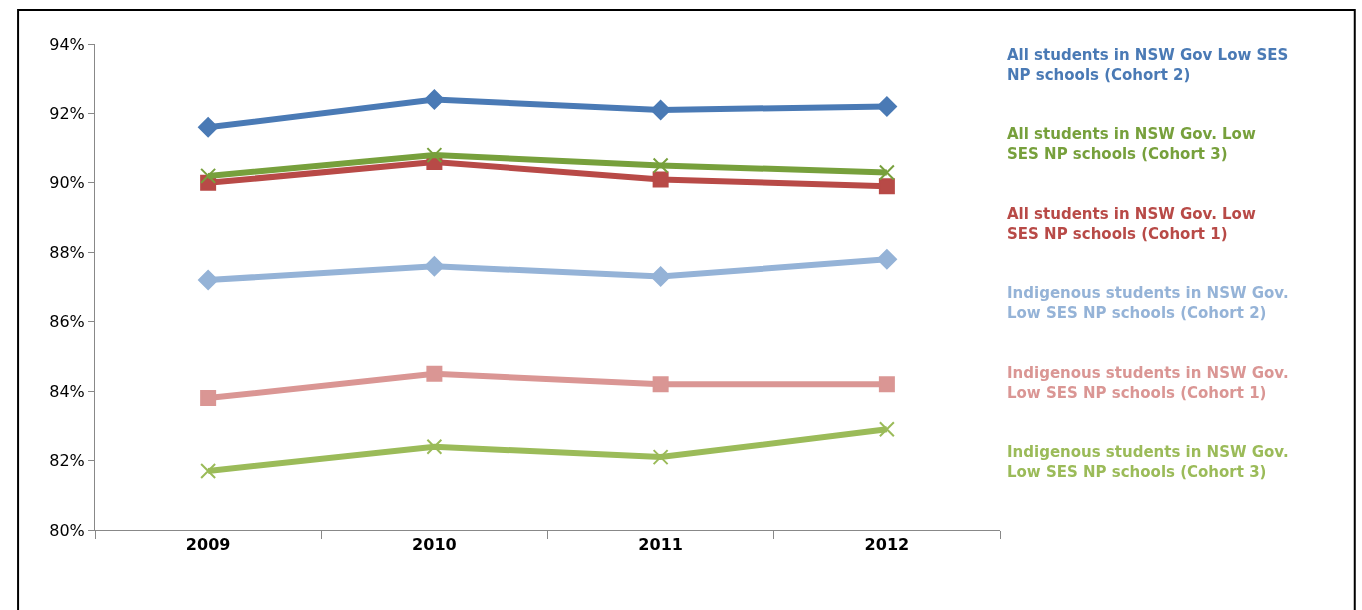 This screenshot has height=610, width=1362. I want to click on y-tick-label: 88%, so click(67, 252).